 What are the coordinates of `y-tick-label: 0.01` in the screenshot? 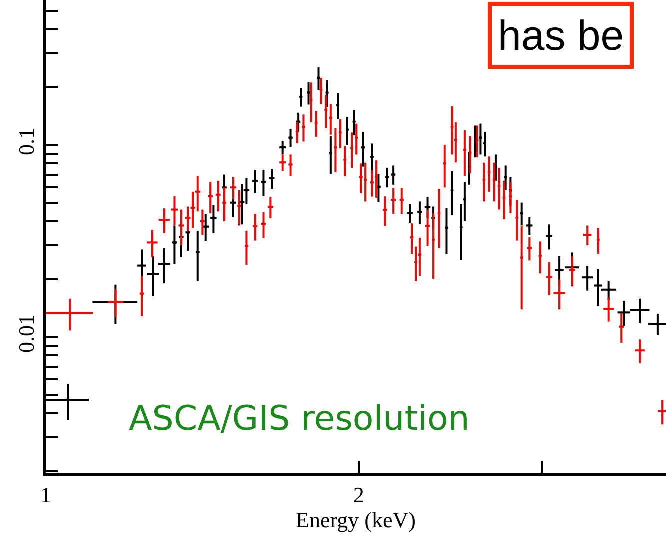 It's located at (27, 334).